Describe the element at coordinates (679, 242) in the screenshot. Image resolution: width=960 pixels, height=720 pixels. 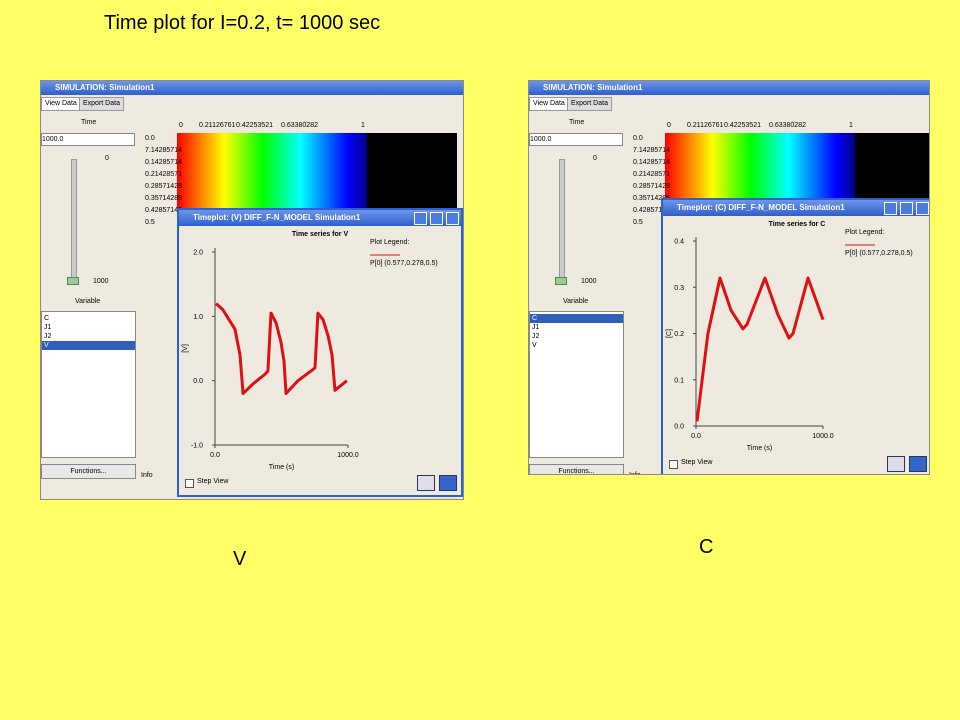
I see `y-tick-label: 0.4` at that location.